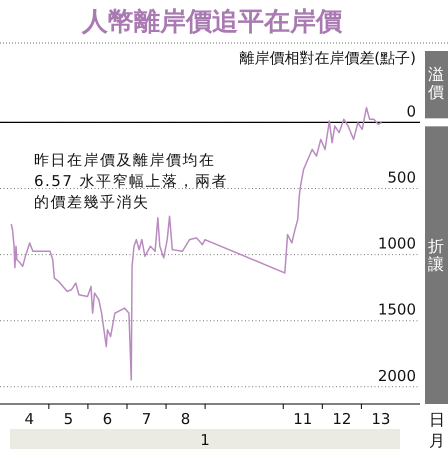 The width and height of the screenshot is (448, 469). What do you see at coordinates (212, 22) in the screenshot?
I see `chart-title: 人幣離岸價追平在岸價` at bounding box center [212, 22].